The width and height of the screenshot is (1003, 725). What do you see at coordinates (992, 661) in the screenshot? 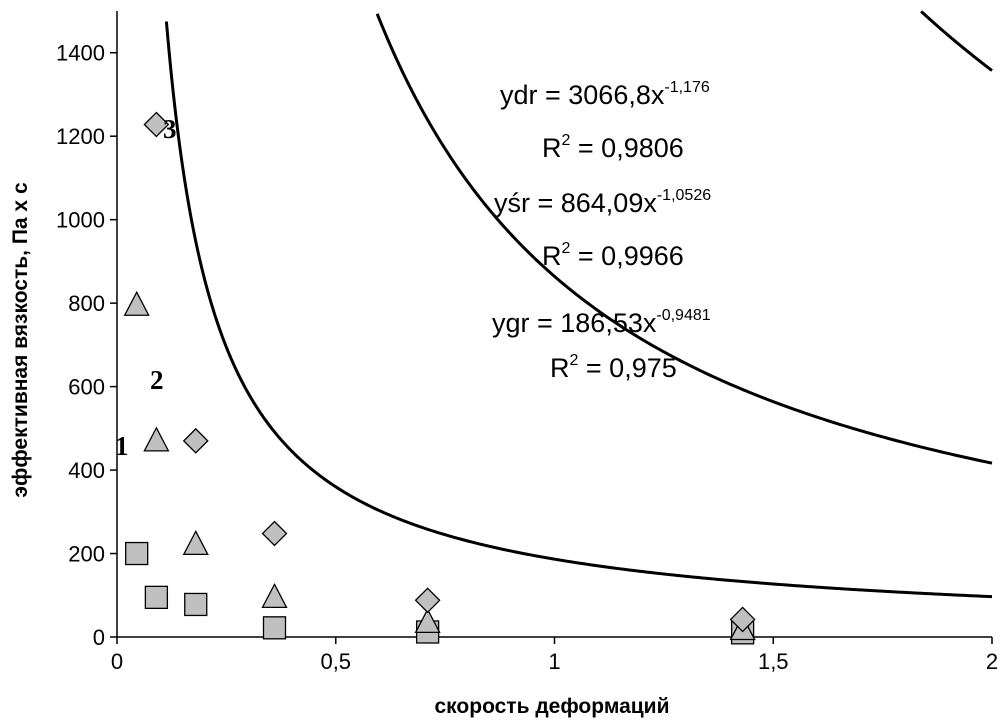
I see `x-tick-label: 2` at bounding box center [992, 661].